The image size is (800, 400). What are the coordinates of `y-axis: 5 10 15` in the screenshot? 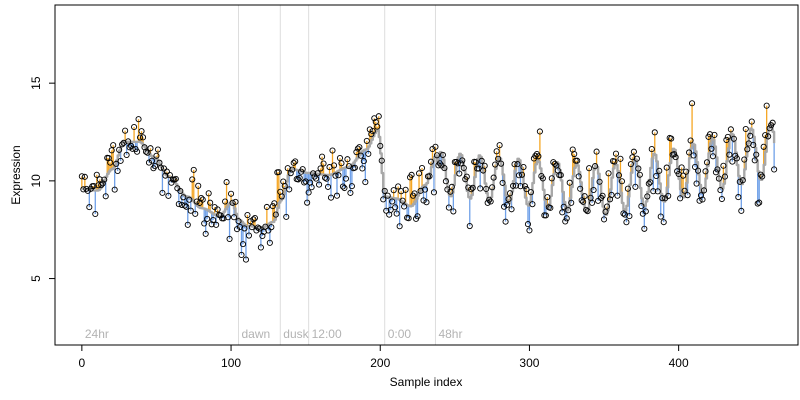 It's located at (42, 179).